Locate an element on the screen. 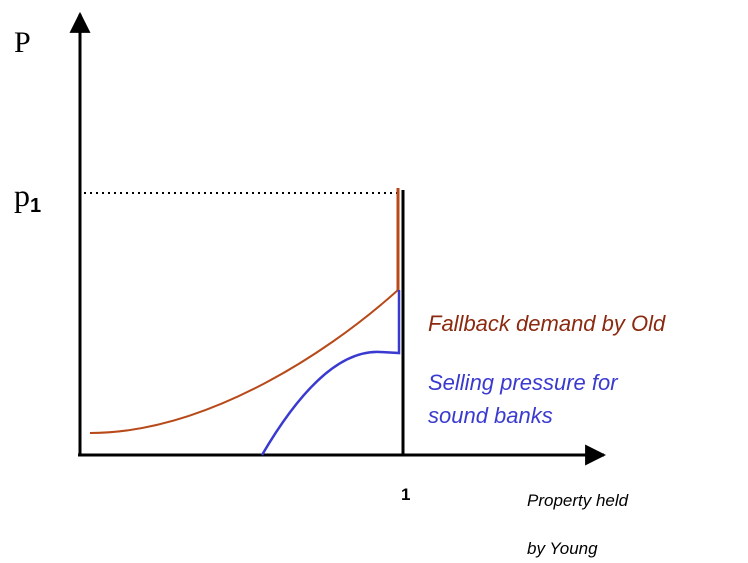 Image resolution: width=748 pixels, height=563 pixels. selling-label: sound banks is located at coordinates (490, 415).